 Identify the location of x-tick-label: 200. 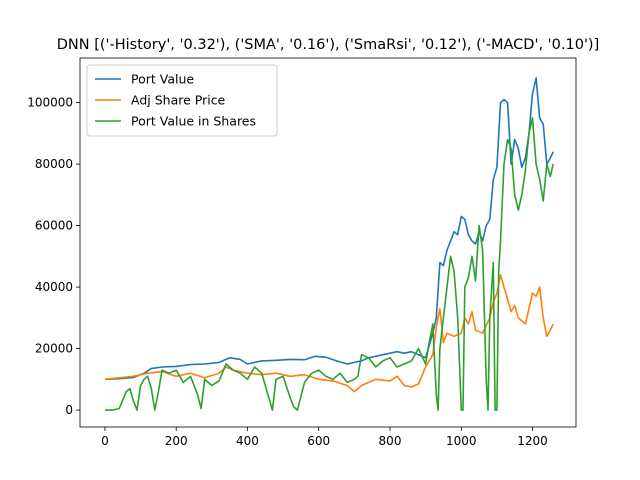
(176, 441).